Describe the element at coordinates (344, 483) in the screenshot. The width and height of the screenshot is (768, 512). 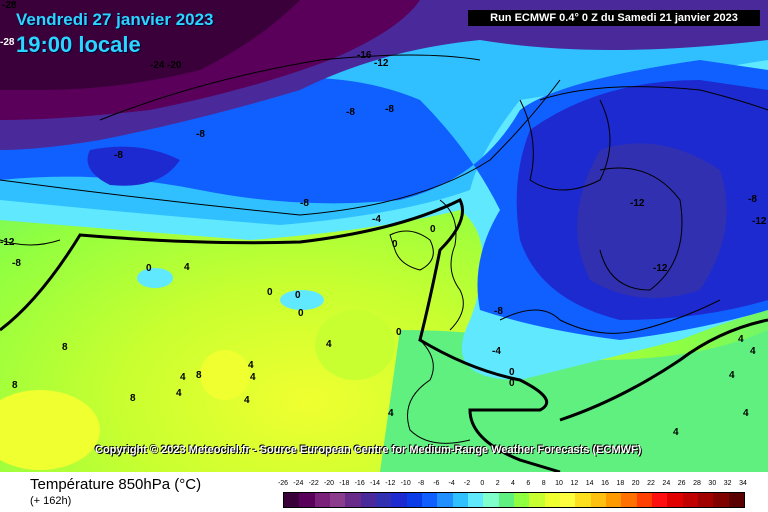
I see `scale-tick-label: -18` at that location.